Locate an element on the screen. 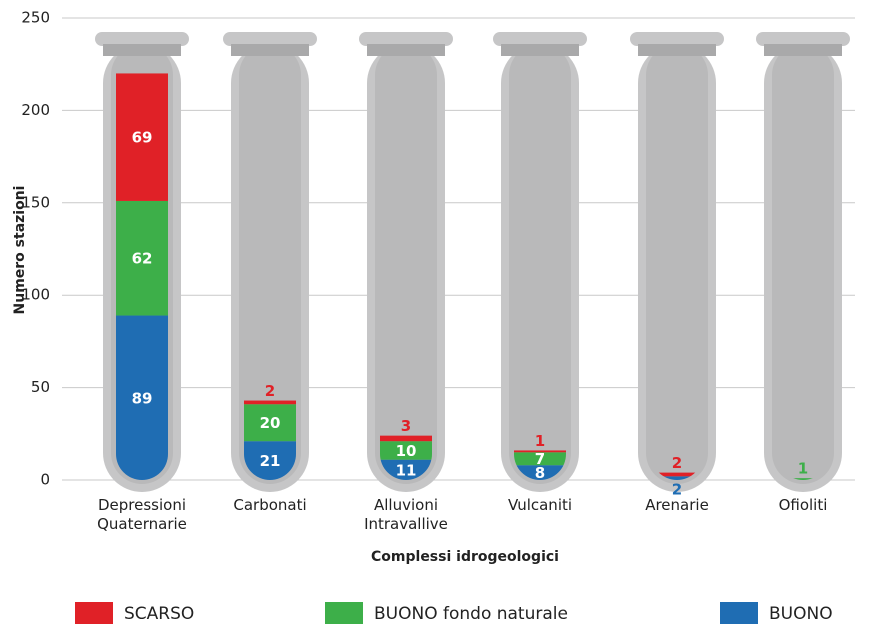 This screenshot has height=642, width=870. x-tick-label: Depressioni Quaternarie is located at coordinates (142, 514).